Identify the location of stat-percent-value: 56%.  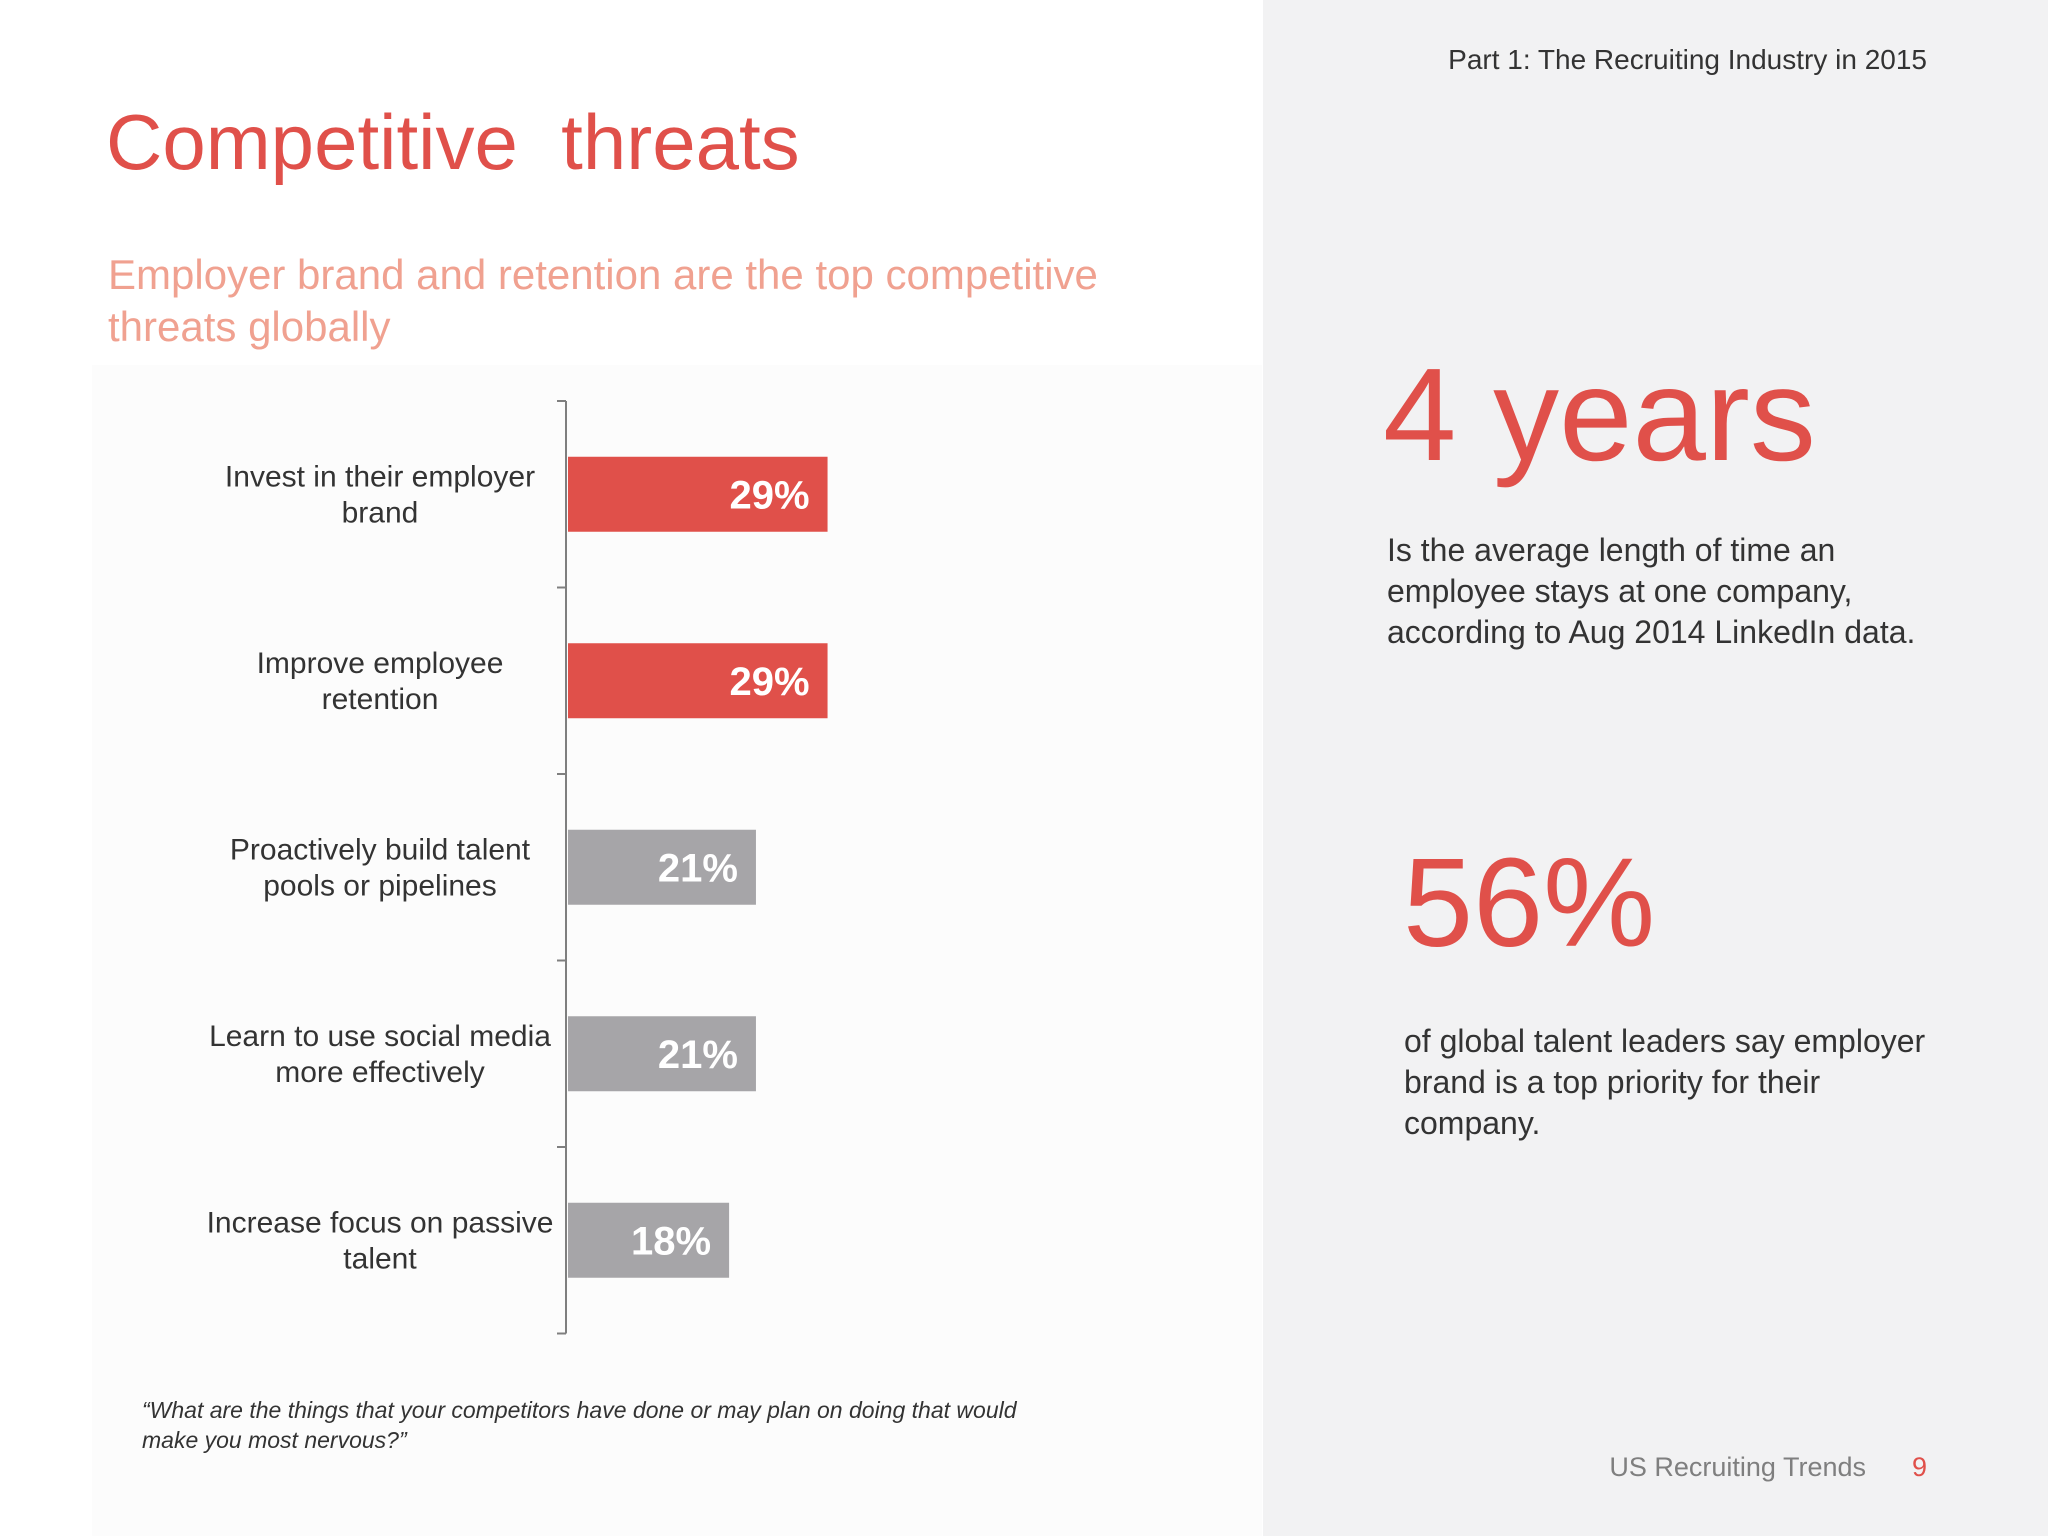
(1529, 902).